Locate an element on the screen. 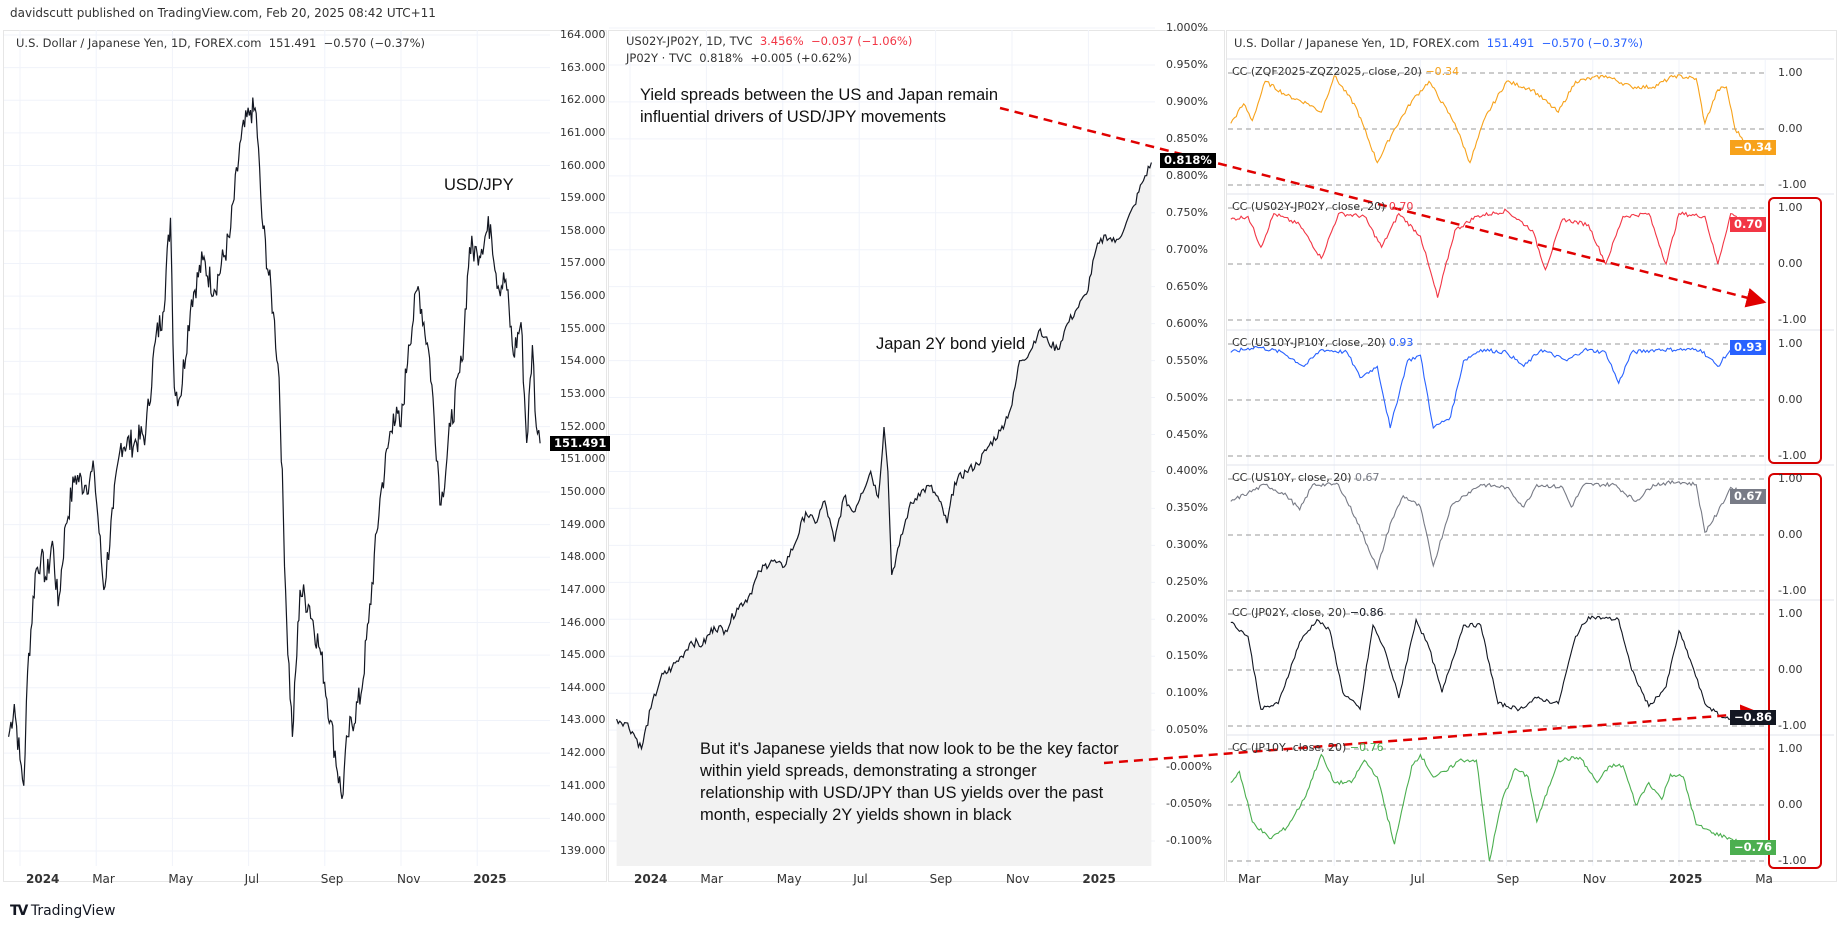  y-tick-label: 151.000 is located at coordinates (583, 459).